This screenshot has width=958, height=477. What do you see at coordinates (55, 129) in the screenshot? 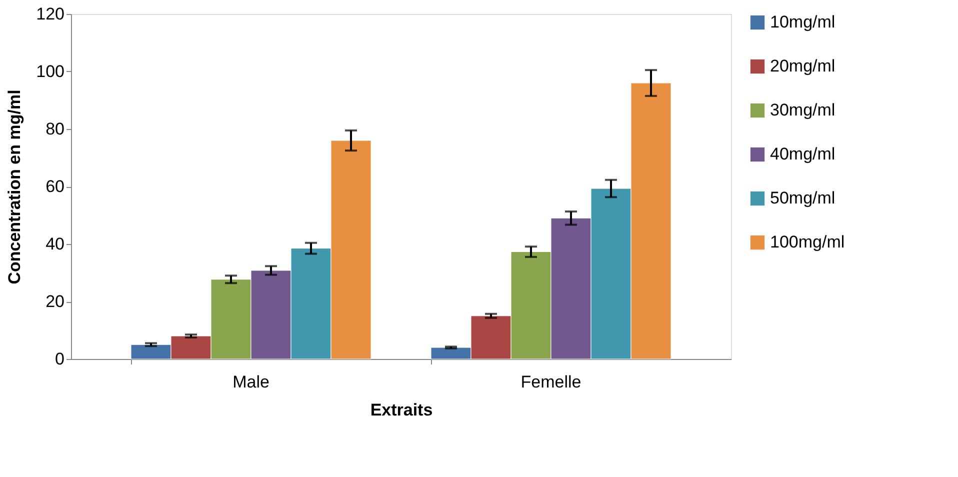
I see `y-tick-label: 80` at bounding box center [55, 129].